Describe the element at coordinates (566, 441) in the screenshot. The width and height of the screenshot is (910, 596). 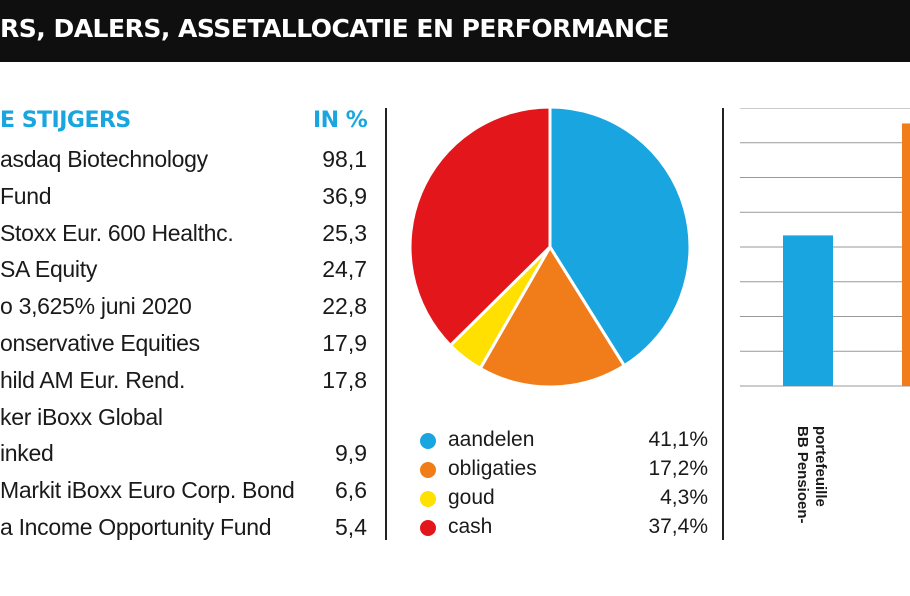
I see `legend-item-aandelen: aandelen 41,1%` at that location.